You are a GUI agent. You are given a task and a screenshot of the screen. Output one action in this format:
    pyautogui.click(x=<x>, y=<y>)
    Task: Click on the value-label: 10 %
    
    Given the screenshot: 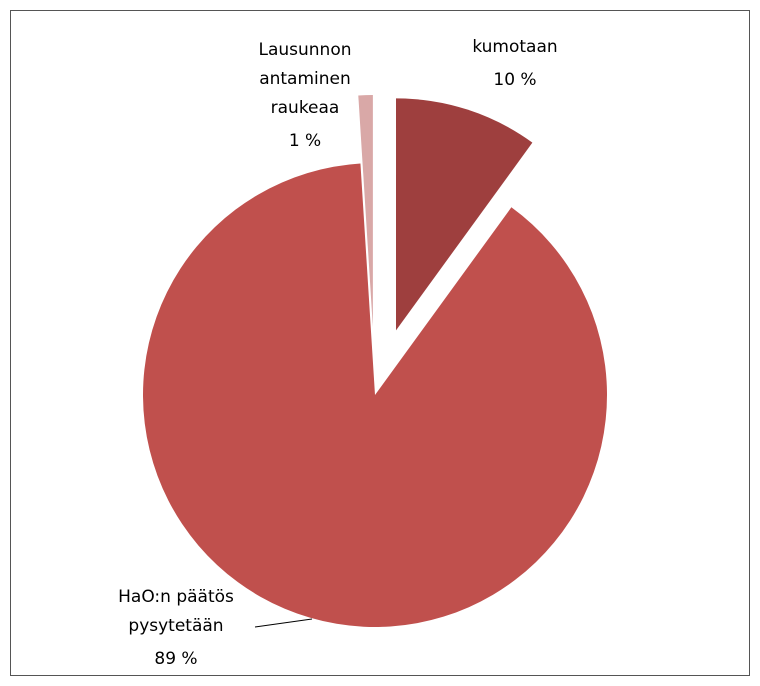 What is the action you would take?
    pyautogui.click(x=514, y=80)
    